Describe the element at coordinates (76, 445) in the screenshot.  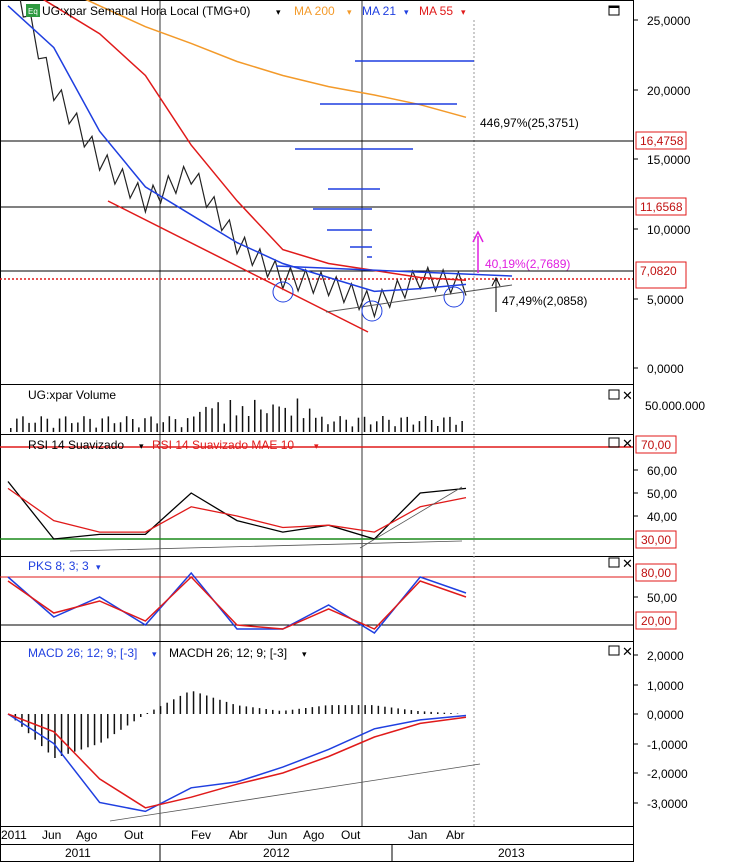
I see `rsi-title: RSI 14 Suavizado` at that location.